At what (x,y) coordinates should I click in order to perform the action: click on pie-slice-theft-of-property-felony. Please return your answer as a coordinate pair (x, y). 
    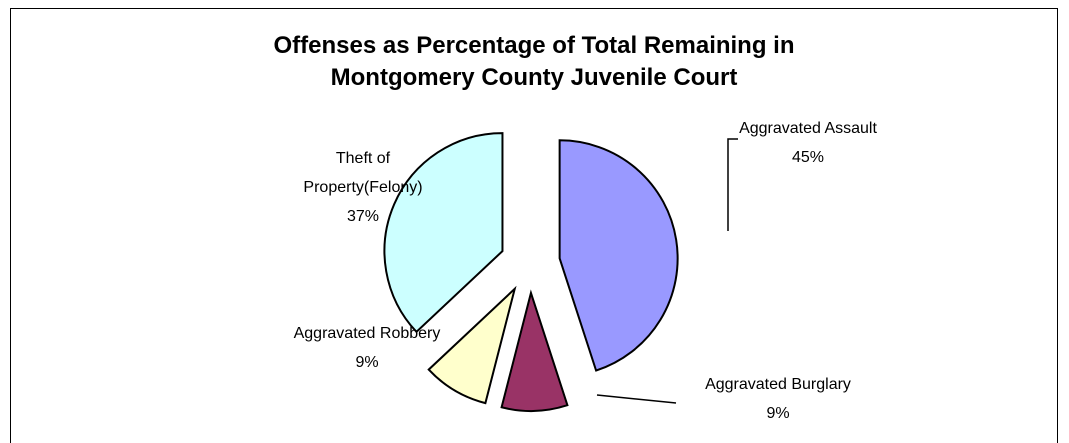
    Looking at the image, I should click on (443, 233).